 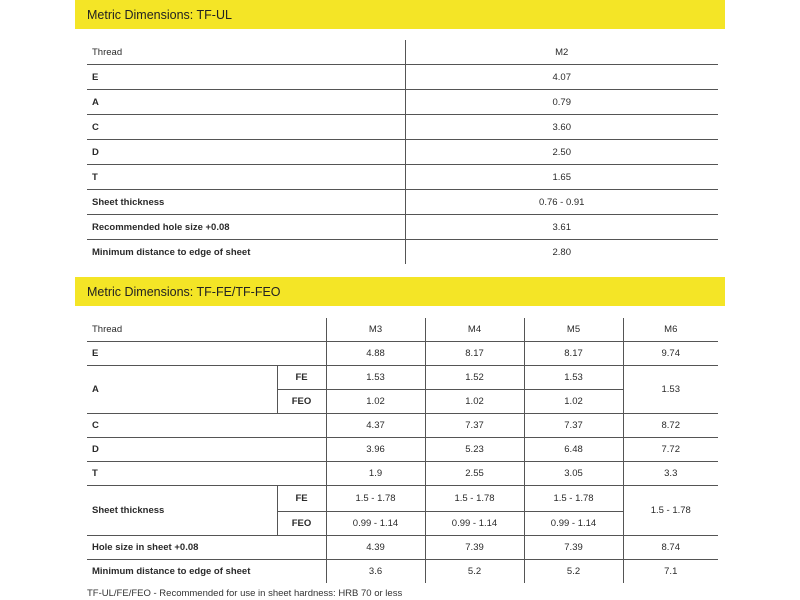 I want to click on cell: 4.39, so click(x=375, y=547).